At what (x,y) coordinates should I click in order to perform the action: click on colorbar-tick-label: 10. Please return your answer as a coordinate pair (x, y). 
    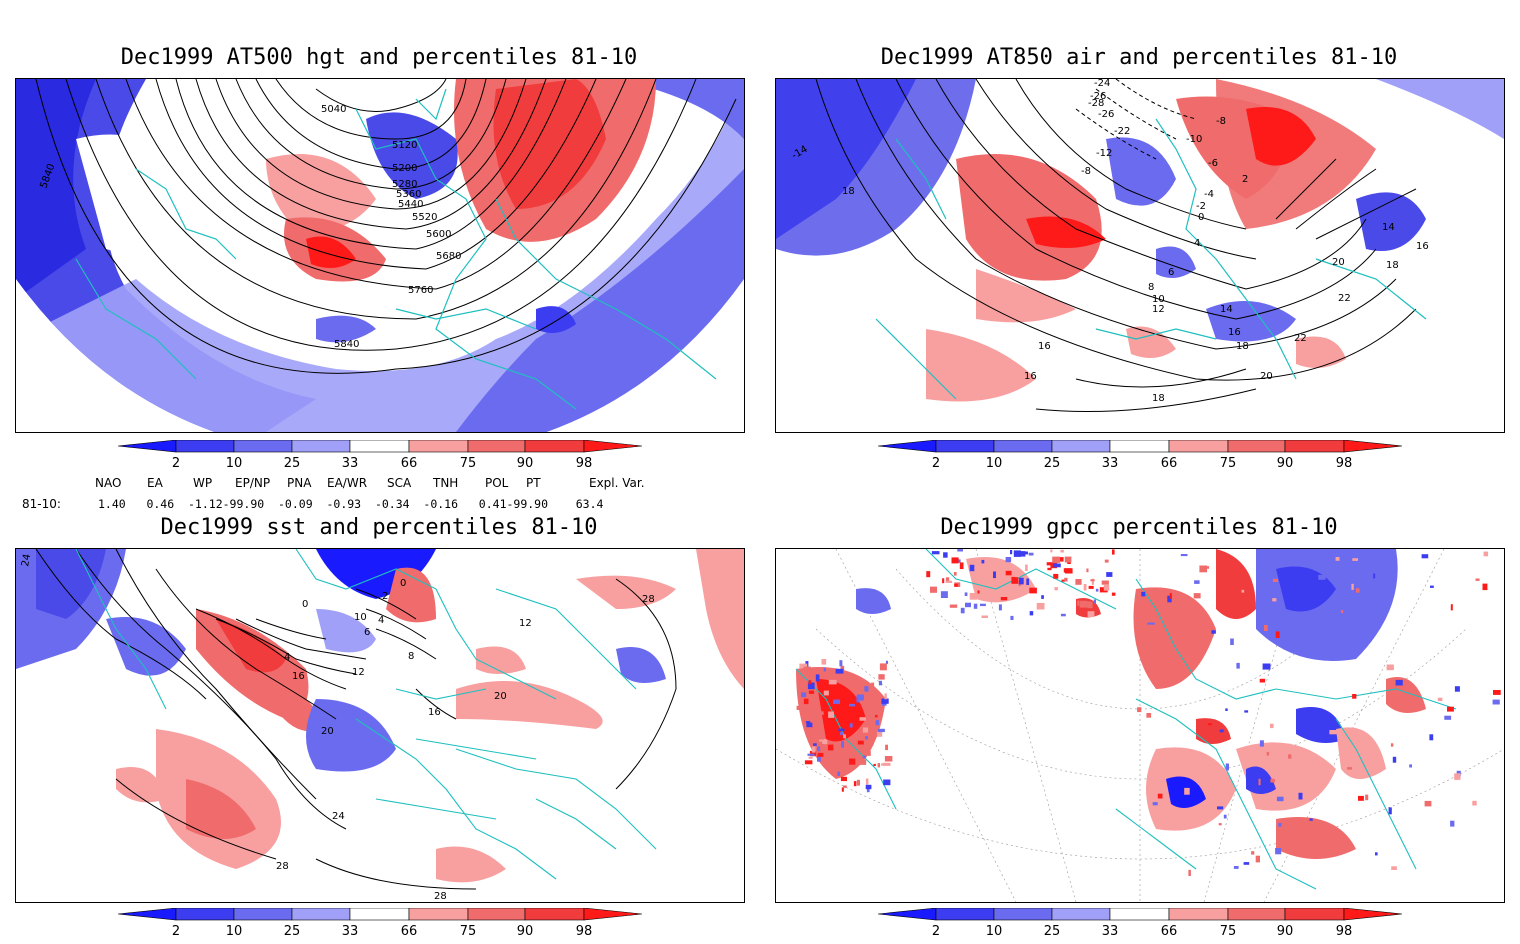
    Looking at the image, I should click on (234, 463).